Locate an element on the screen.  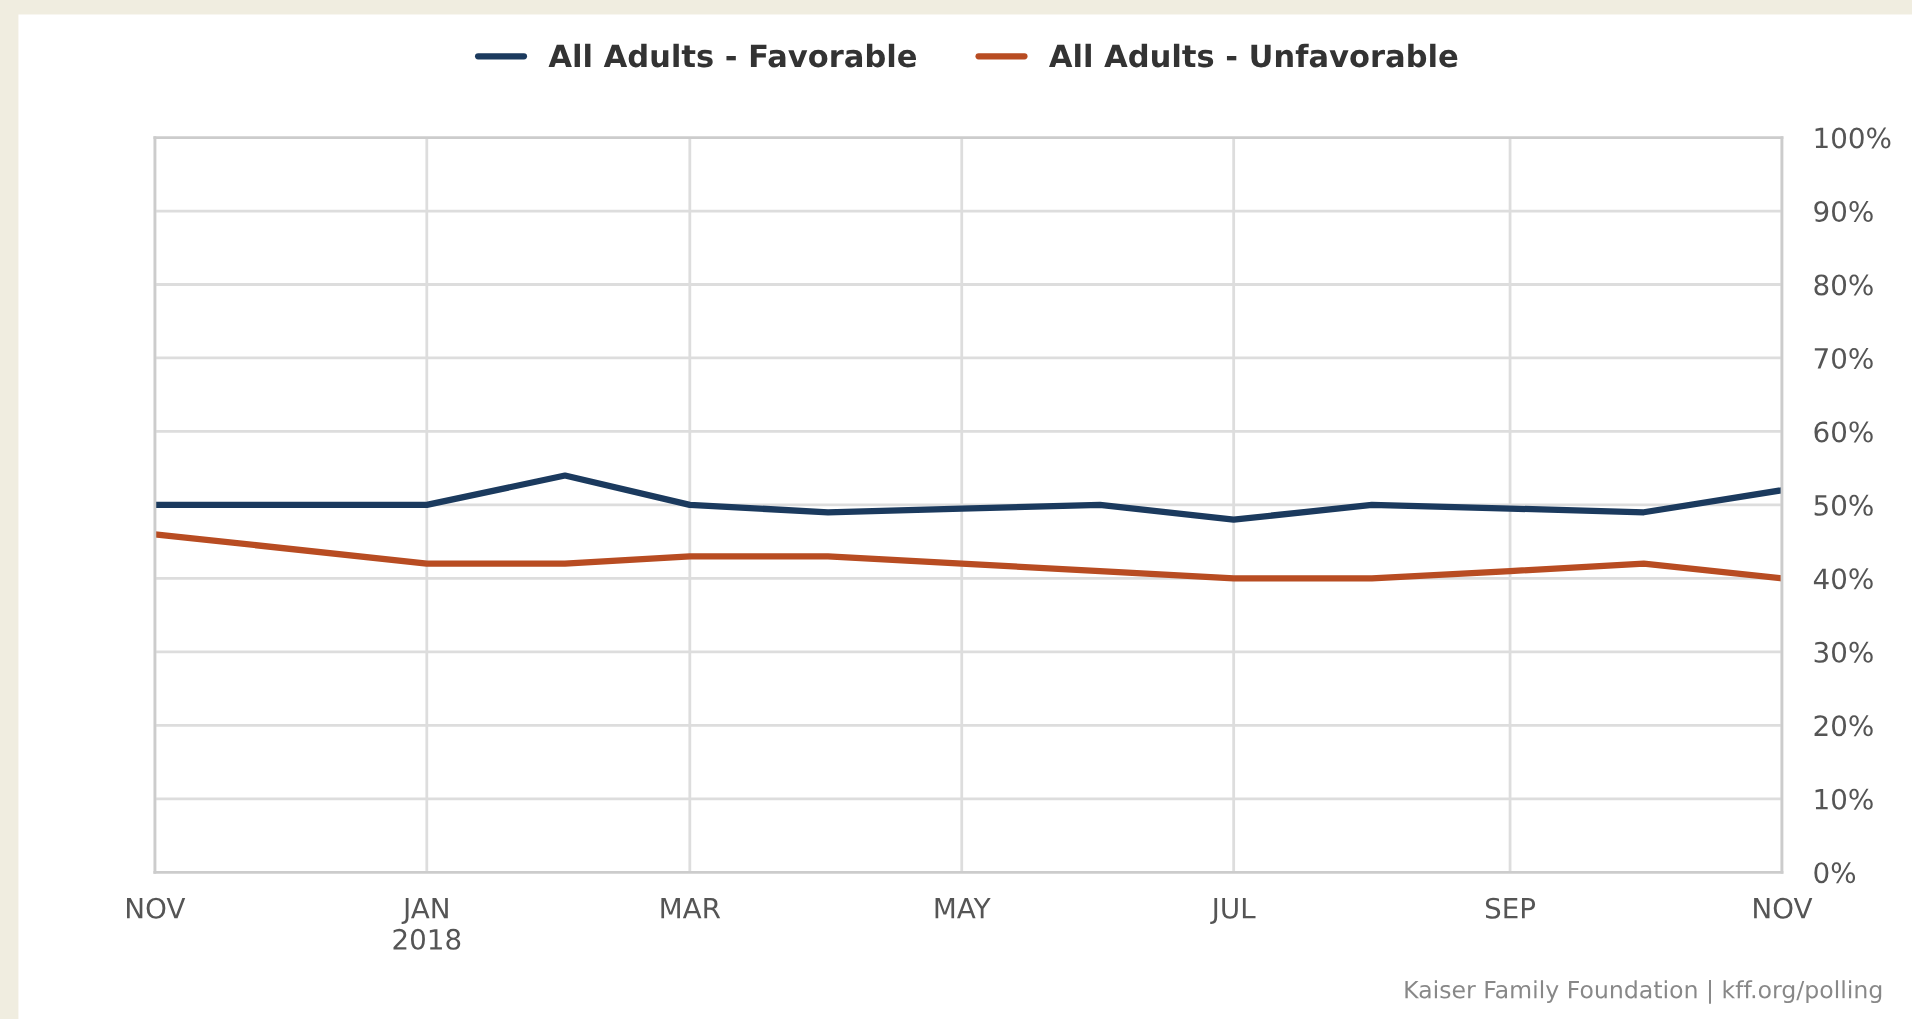
y-tick-label: 60% is located at coordinates (1843, 432).